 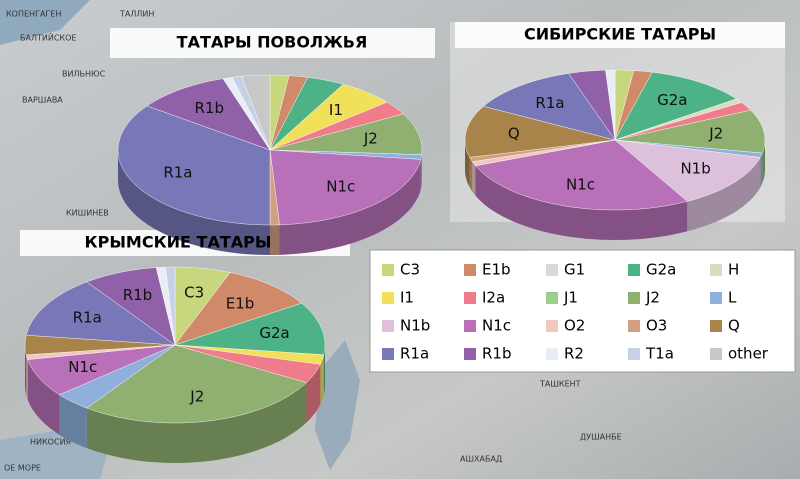 I want to click on slice-label: N1b, so click(x=695, y=169).